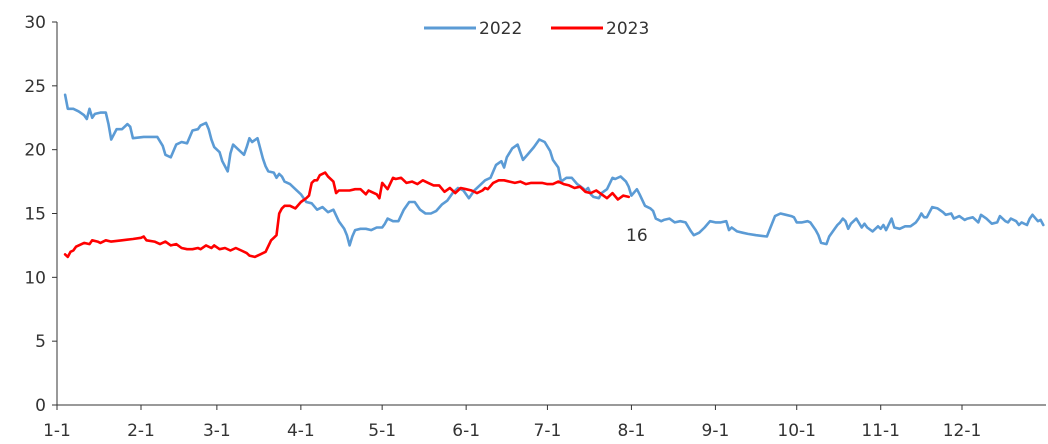 This screenshot has height=444, width=1048. I want to click on x-tick-label: 10-1, so click(796, 431).